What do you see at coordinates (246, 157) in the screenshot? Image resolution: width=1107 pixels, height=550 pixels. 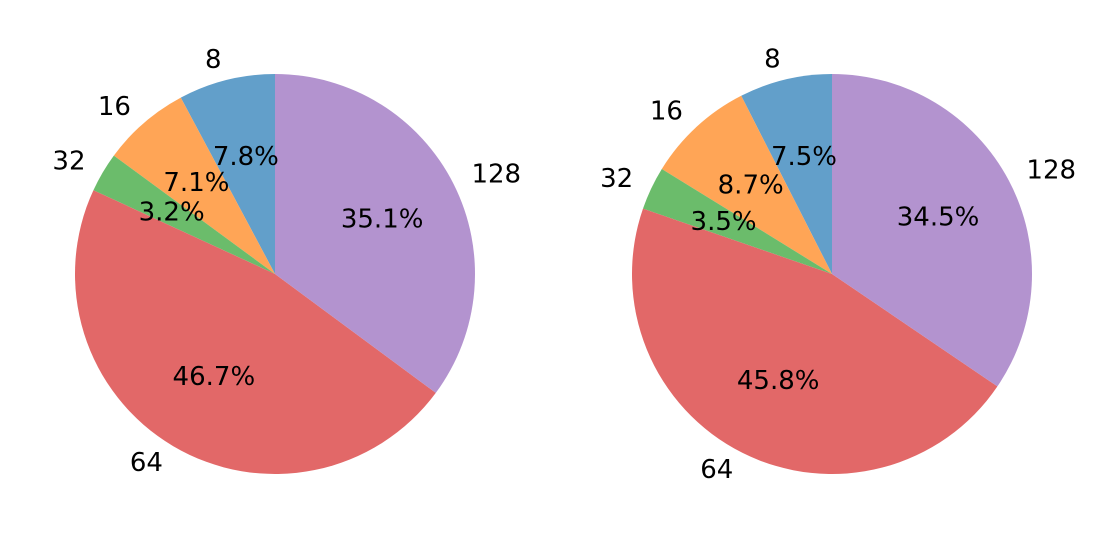 I see `slice-percent-label: 7.8%` at bounding box center [246, 157].